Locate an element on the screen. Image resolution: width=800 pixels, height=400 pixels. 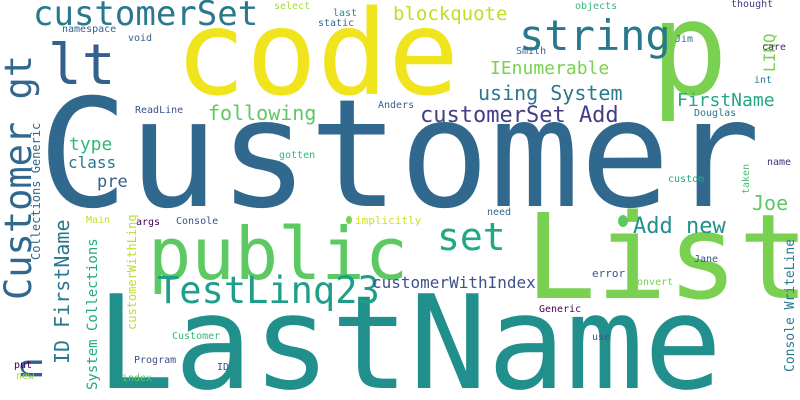
word-objects: objects is located at coordinates (596, 6).